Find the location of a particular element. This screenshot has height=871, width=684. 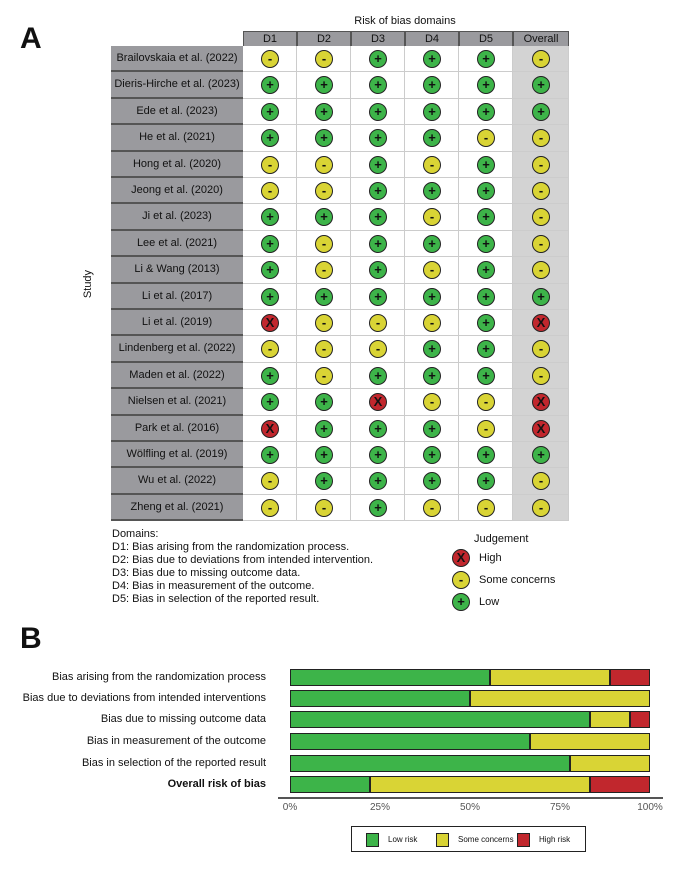

study-label: Lee et al. (2021) is located at coordinates (177, 244).